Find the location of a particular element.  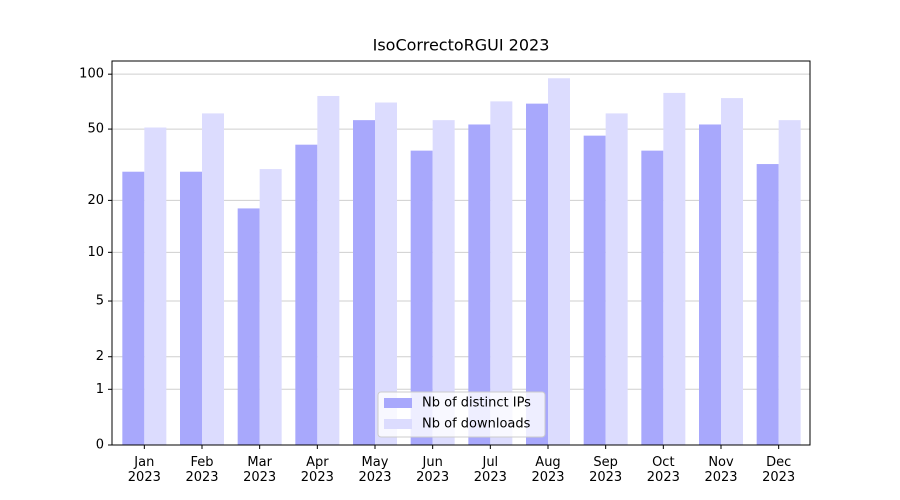

y-tick-label: 0 is located at coordinates (100, 445).